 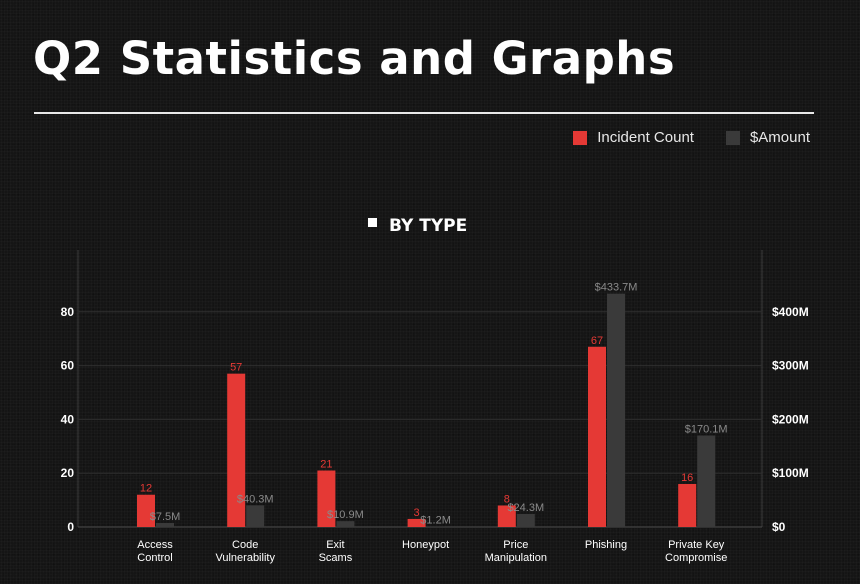 What do you see at coordinates (790, 366) in the screenshot?
I see `y-right-tick-label: $300M` at bounding box center [790, 366].